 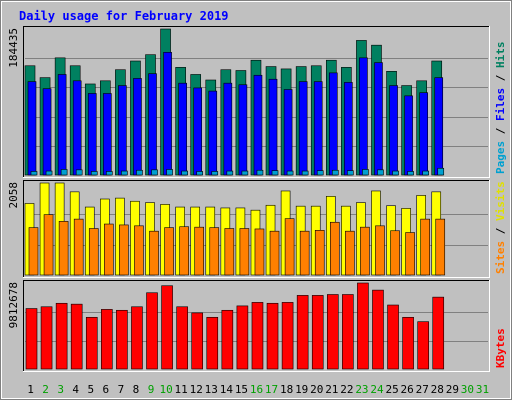 What do you see at coordinates (316, 389) in the screenshot?
I see `x-tick-label-day-20: 20` at bounding box center [316, 389].